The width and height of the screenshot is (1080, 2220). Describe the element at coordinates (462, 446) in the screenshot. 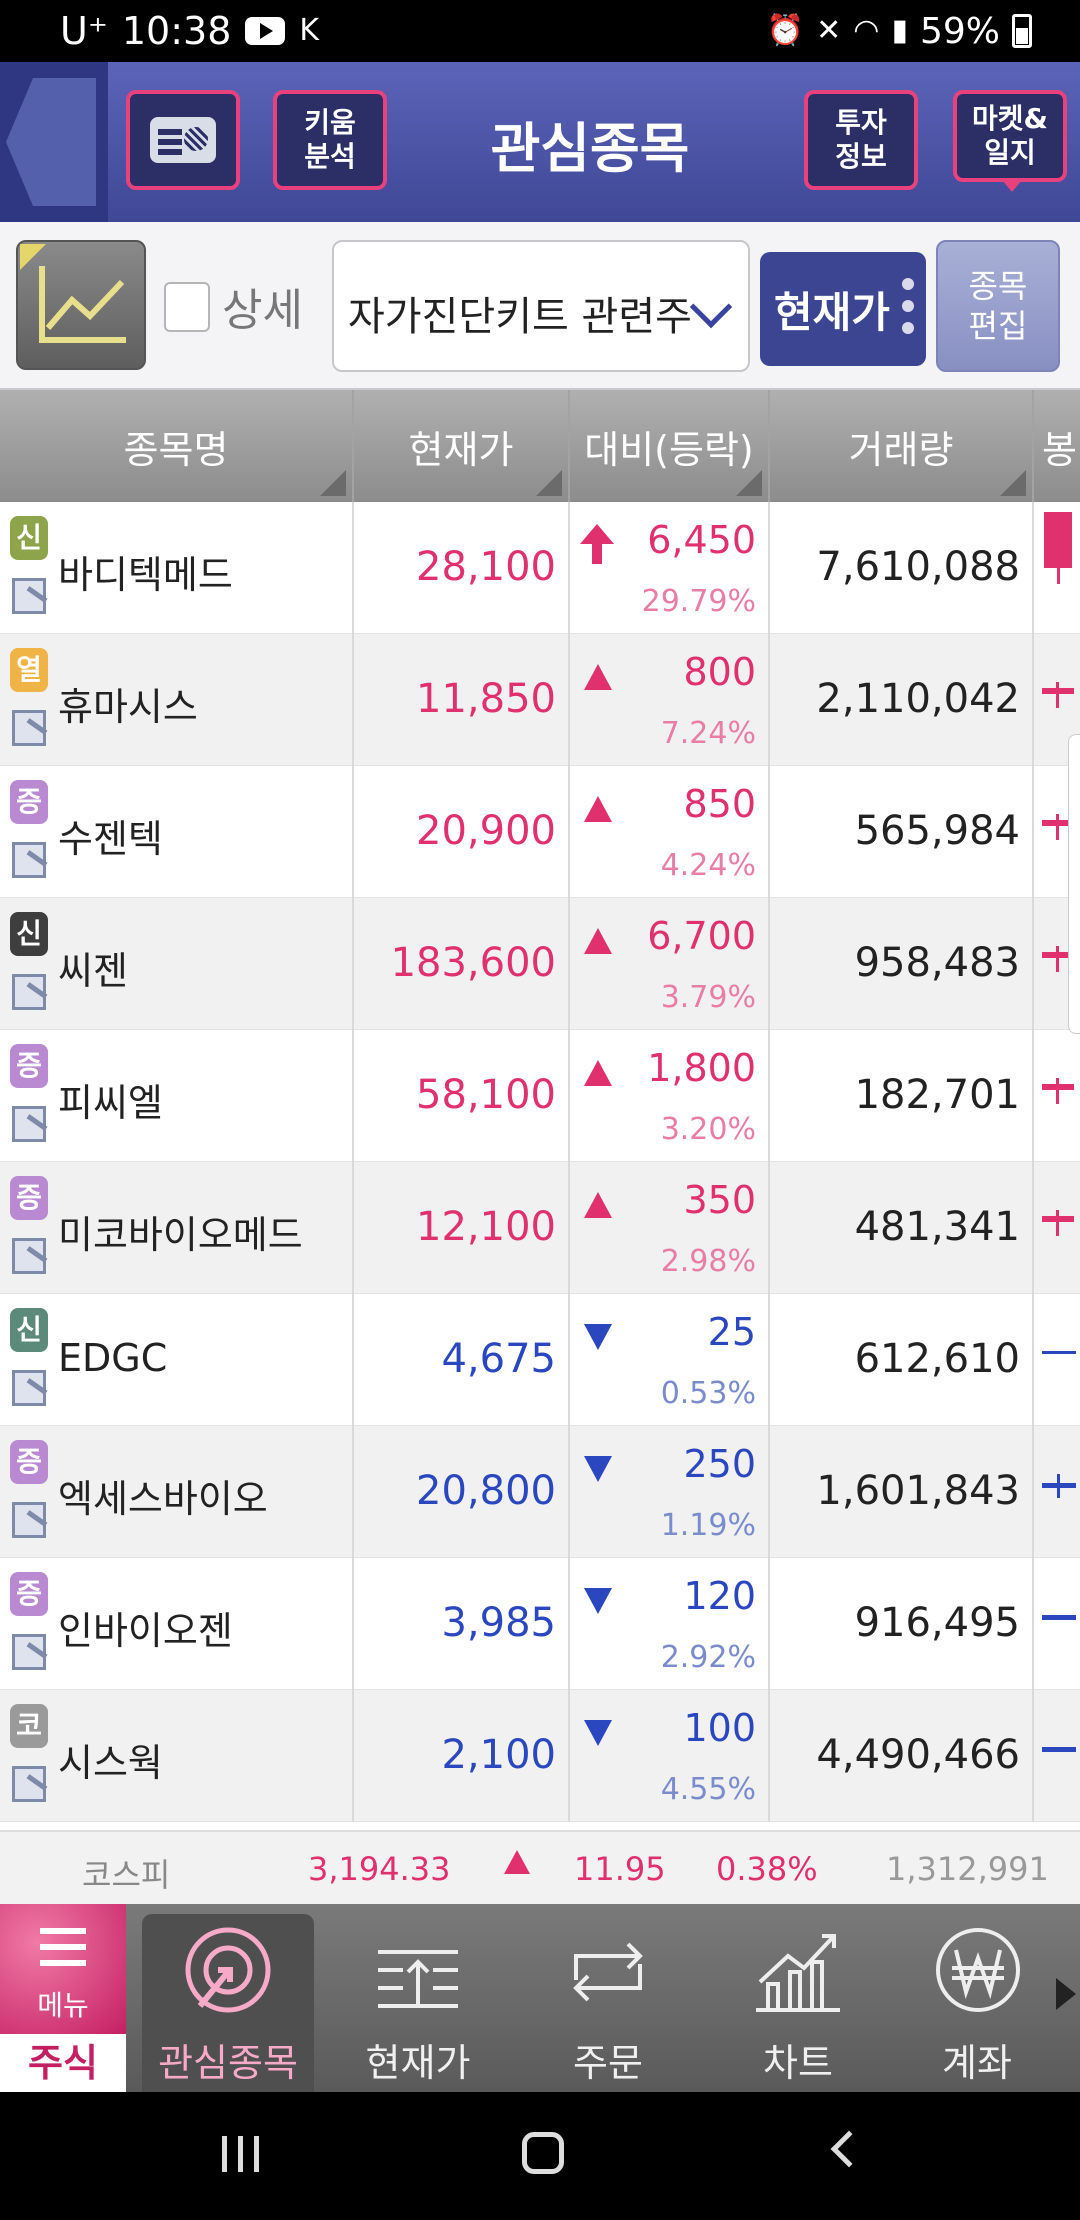

I see `col-header-price: 현재가` at that location.